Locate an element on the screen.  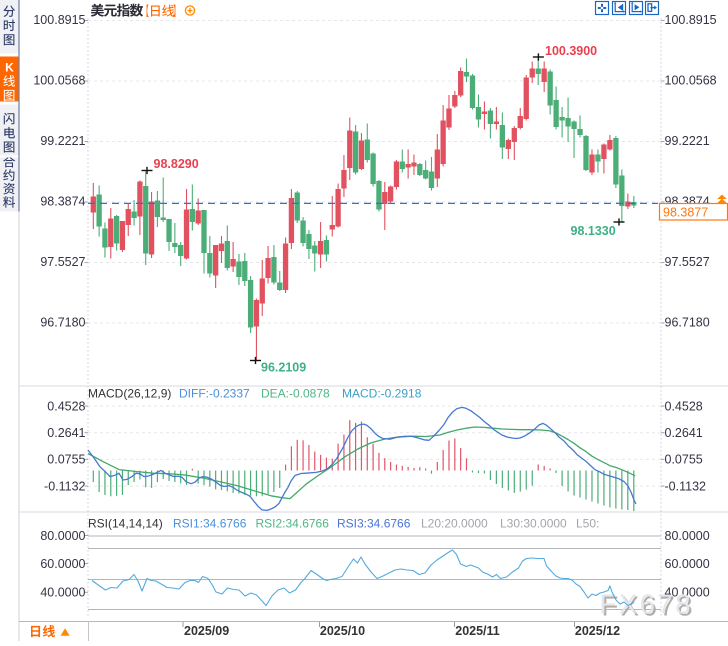
svg-text: 98.3877 is located at coordinates (685, 212).